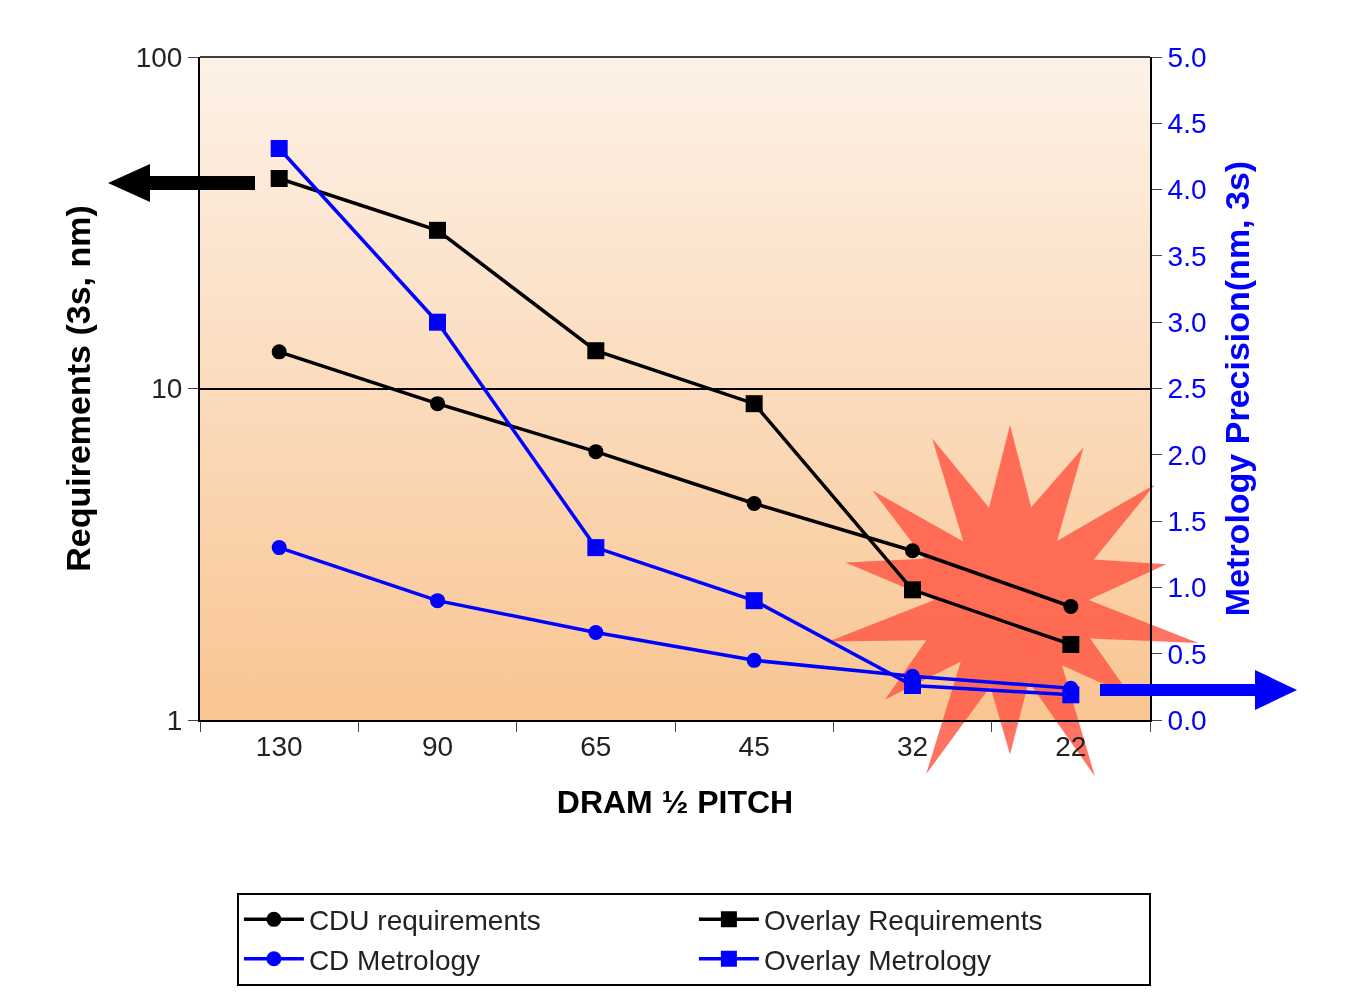 This screenshot has height=1003, width=1346. Describe the element at coordinates (1187, 521) in the screenshot. I see `y2-tick-label: 1.5` at that location.